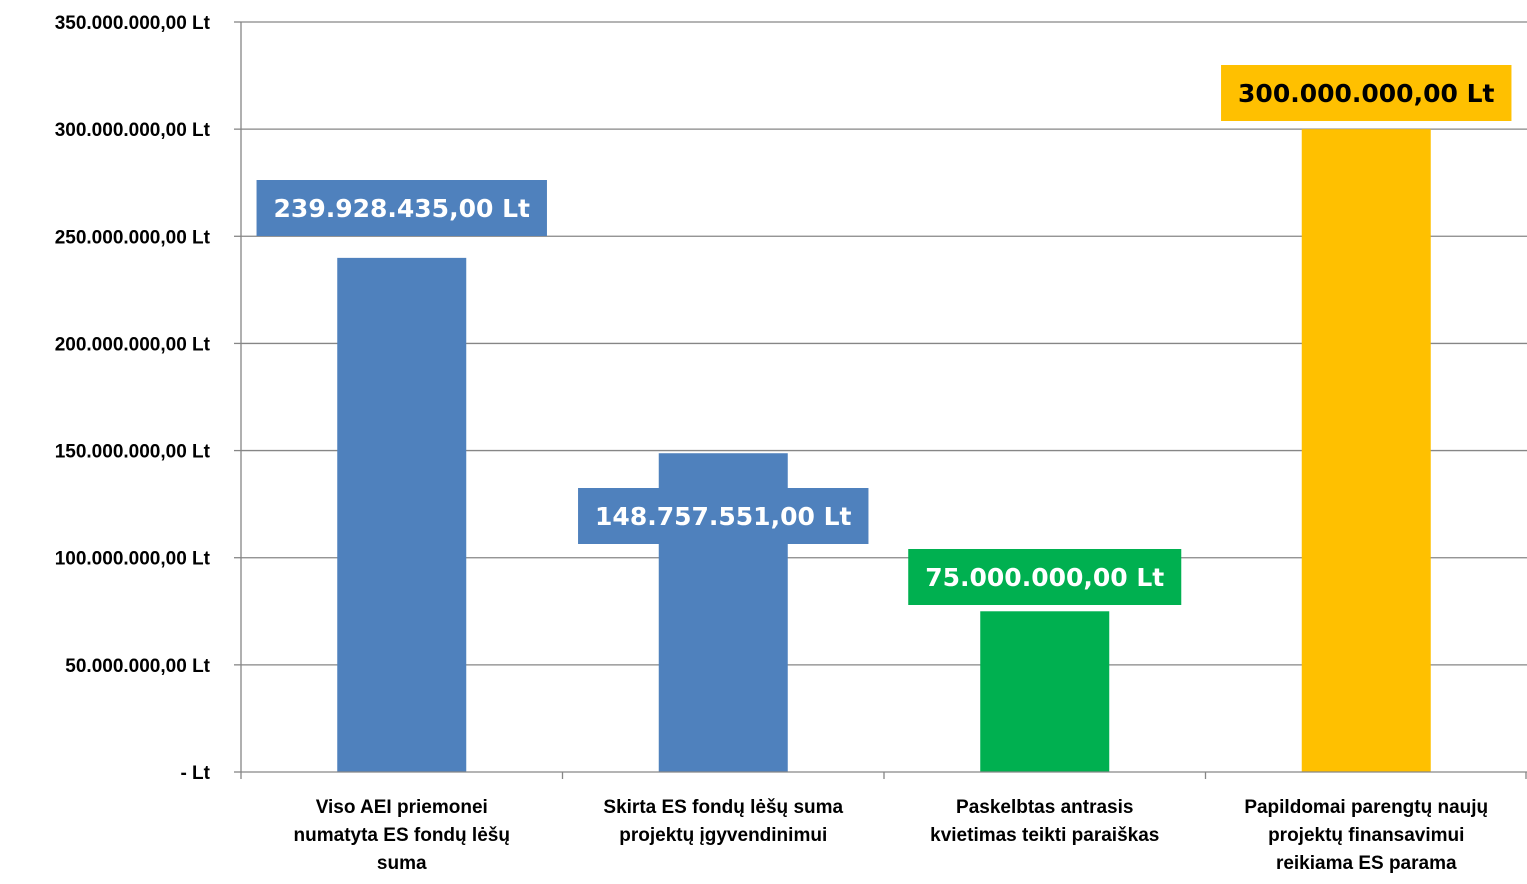 This screenshot has height=884, width=1527. I want to click on y-tick-label: - Lt, so click(195, 773).